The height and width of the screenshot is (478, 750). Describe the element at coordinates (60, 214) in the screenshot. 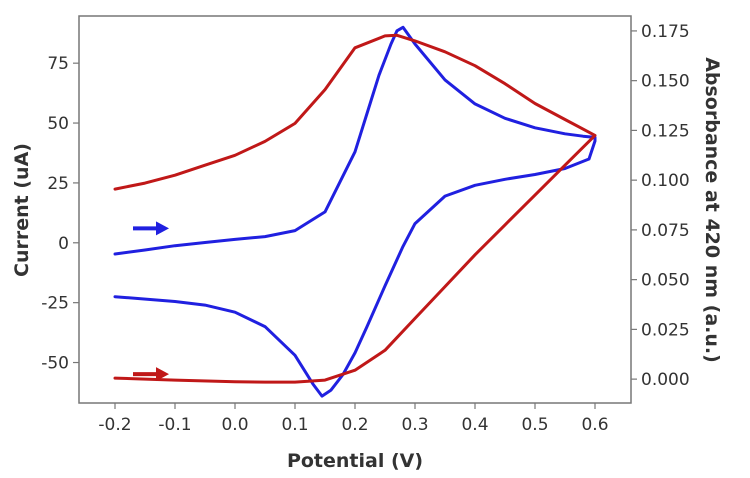

I see `left-y-axis-ticks: 75 50 25 0 -25 -50` at that location.